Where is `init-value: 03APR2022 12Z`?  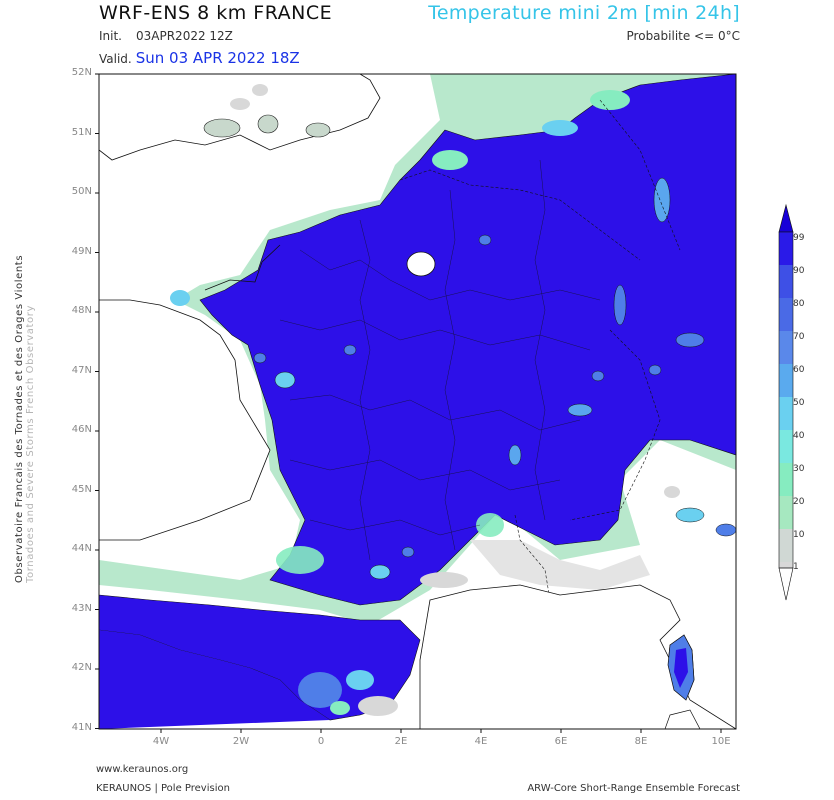 init-value: 03APR2022 12Z is located at coordinates (184, 36).